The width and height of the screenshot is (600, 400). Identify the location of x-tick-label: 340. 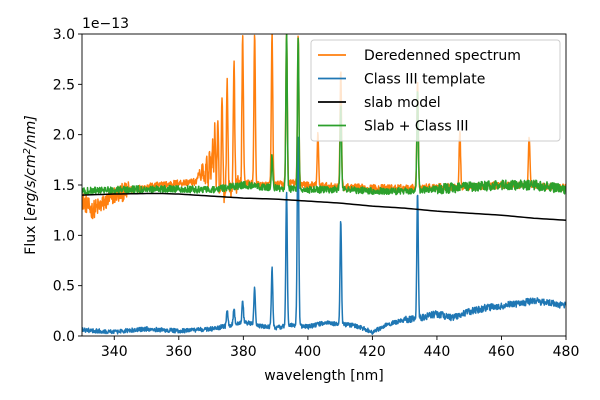
(114, 352).